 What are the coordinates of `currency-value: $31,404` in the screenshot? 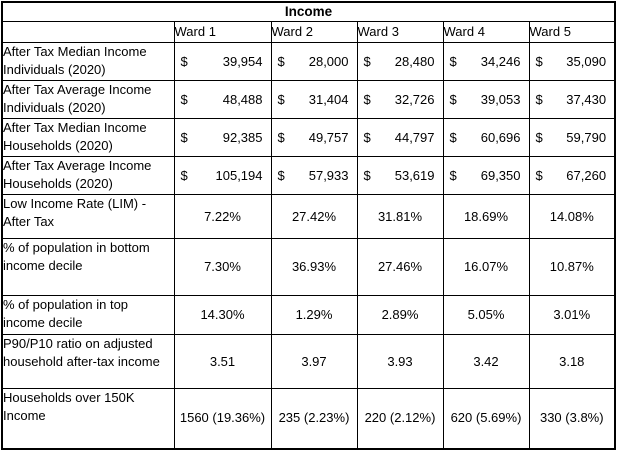 It's located at (314, 100).